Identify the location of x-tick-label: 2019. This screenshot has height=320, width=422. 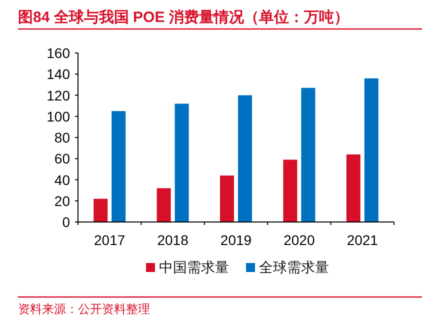
(236, 240).